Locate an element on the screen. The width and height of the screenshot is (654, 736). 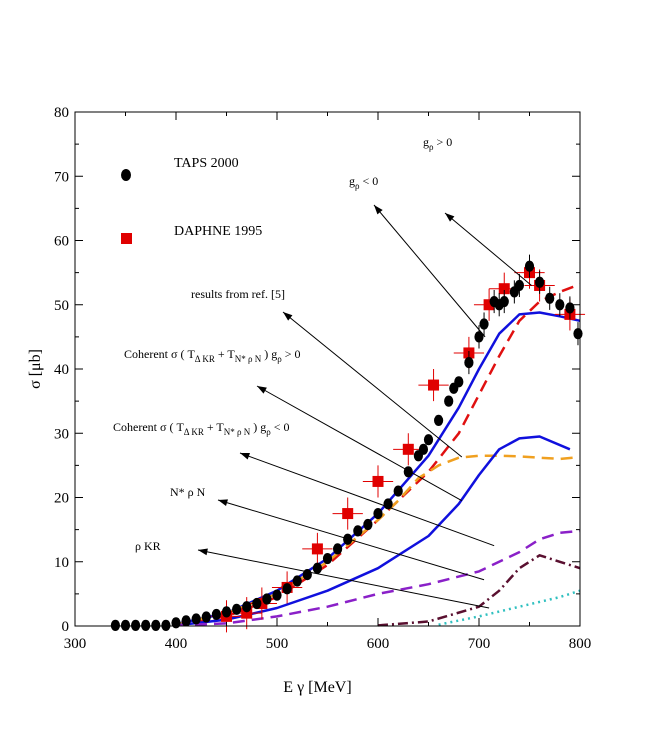
arrow-ref5 is located at coordinates (372, 384).